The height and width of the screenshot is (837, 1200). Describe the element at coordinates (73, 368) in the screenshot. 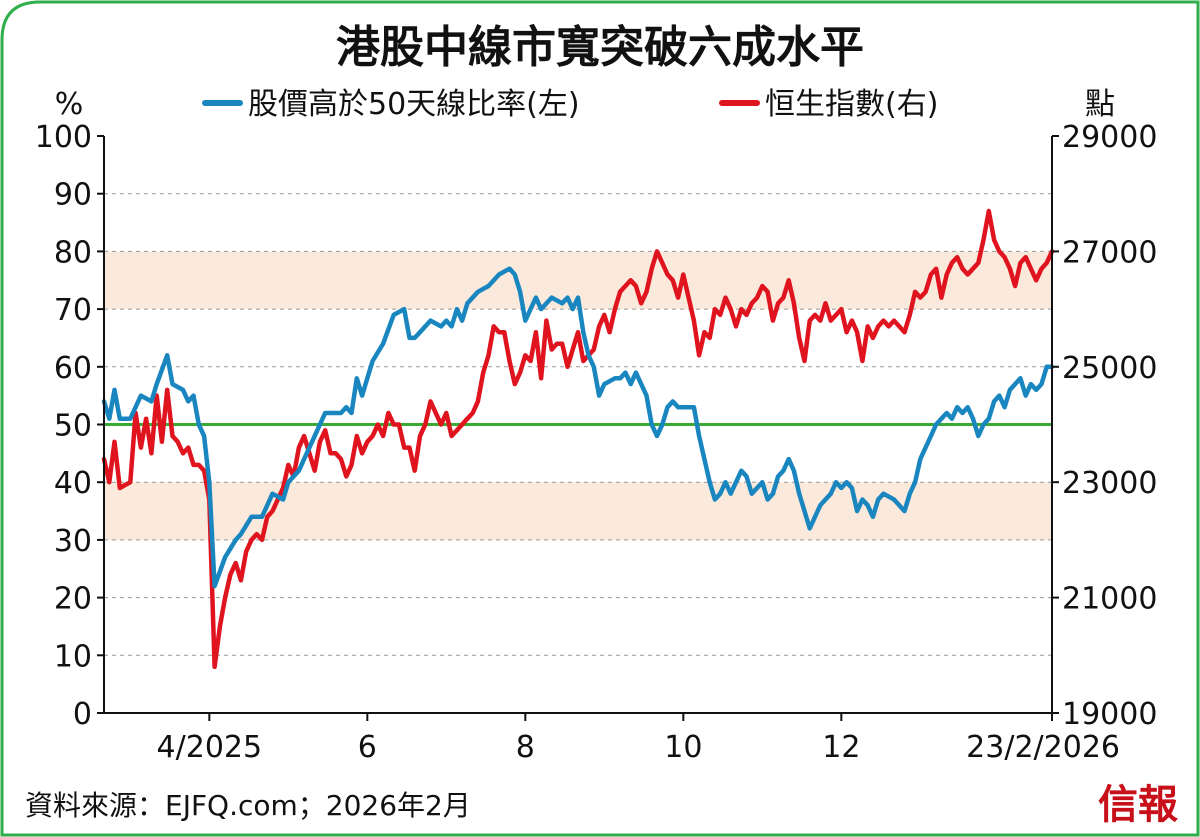

I see `y-left-tick-label-6: 60` at that location.